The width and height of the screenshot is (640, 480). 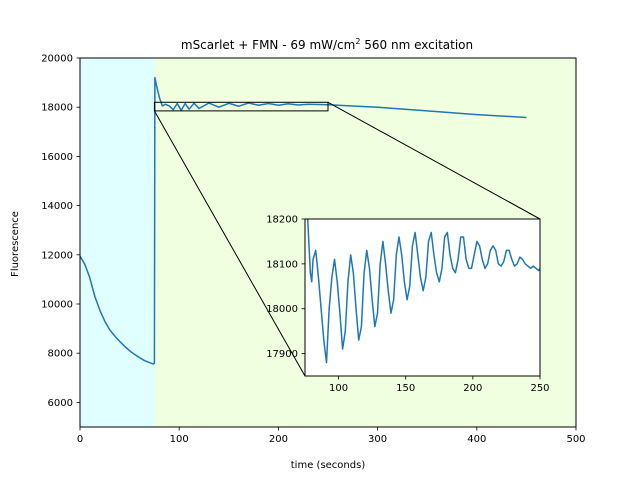 What do you see at coordinates (282, 264) in the screenshot?
I see `inset-y-tick-label-18100: 18100` at bounding box center [282, 264].